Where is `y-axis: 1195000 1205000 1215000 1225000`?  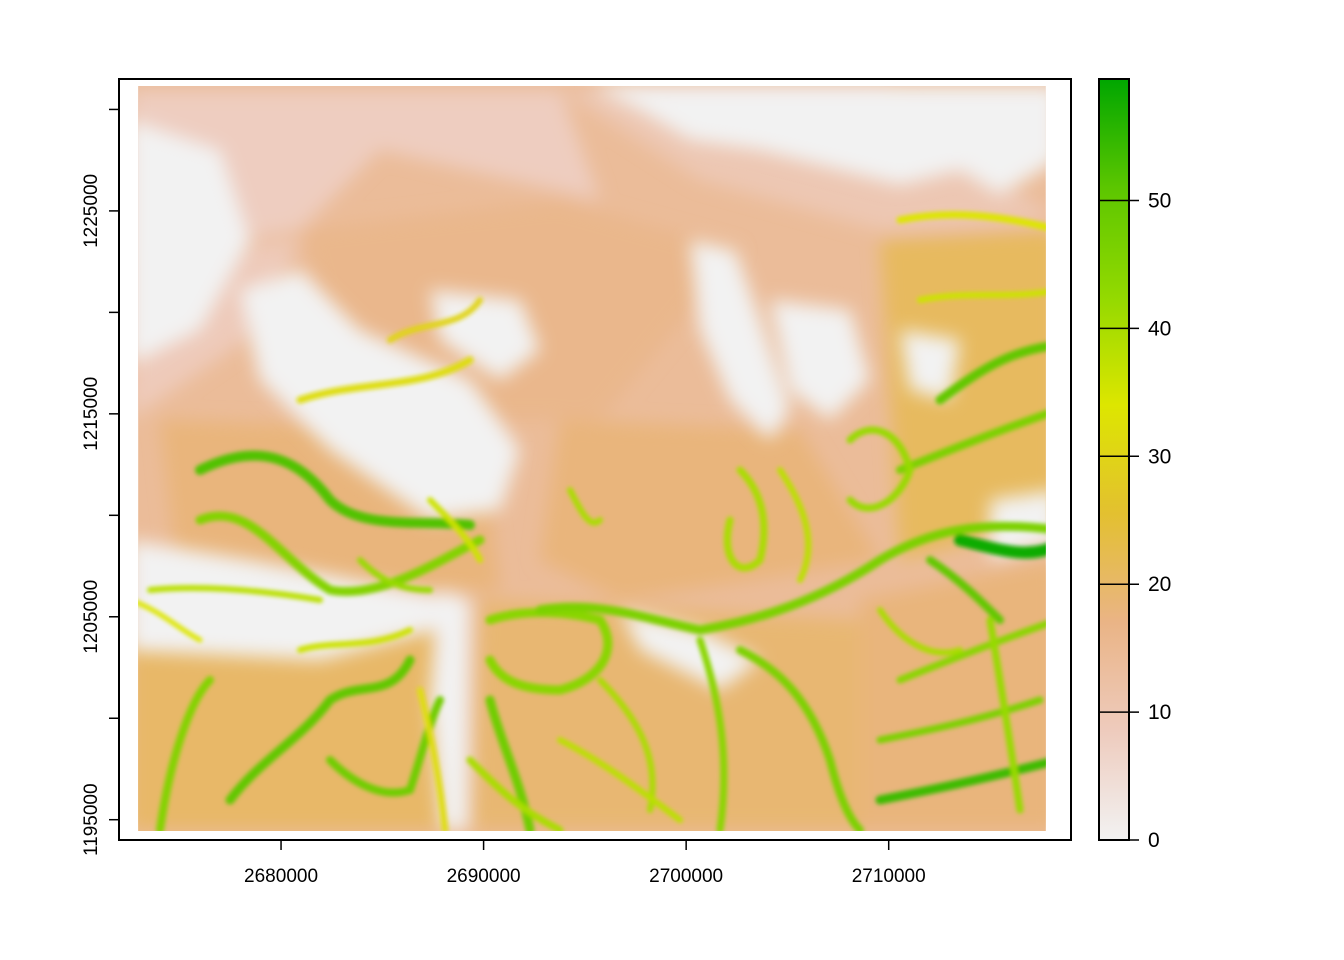 y-axis: 1195000 1205000 1215000 1225000 is located at coordinates (100, 482).